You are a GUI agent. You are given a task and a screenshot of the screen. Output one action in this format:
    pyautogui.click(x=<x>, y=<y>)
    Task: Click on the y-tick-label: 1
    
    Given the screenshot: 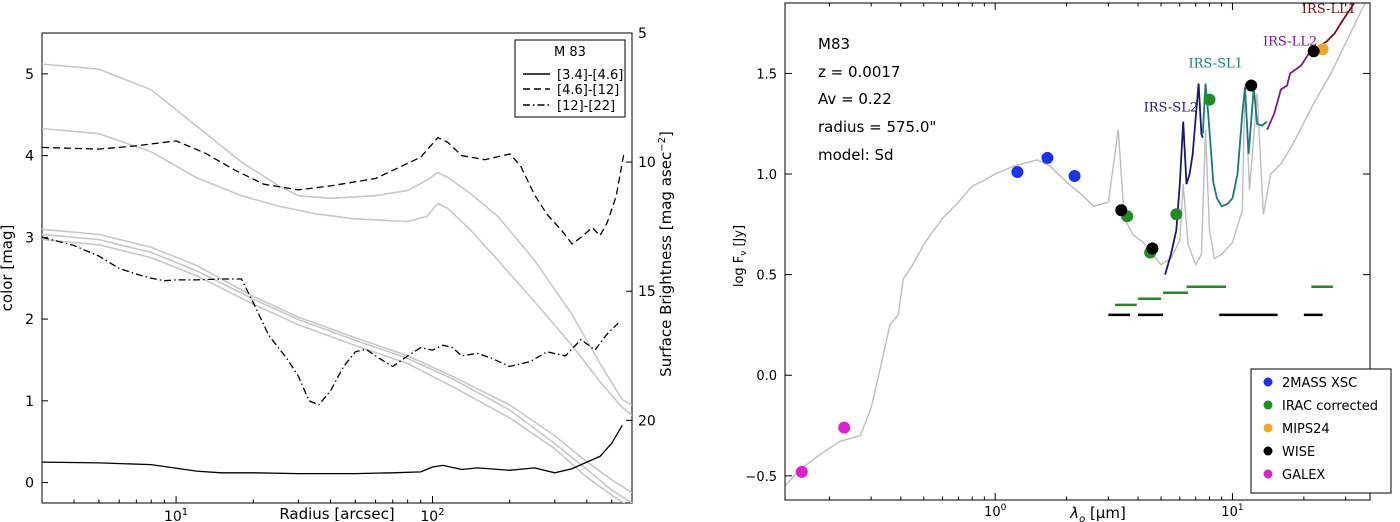 What is the action you would take?
    pyautogui.click(x=29, y=402)
    